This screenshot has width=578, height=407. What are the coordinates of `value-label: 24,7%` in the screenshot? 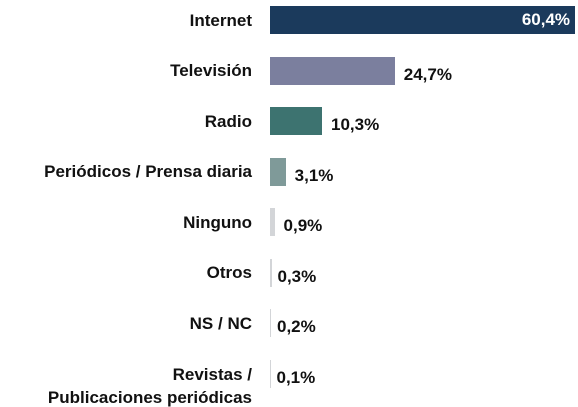 It's located at (427, 74).